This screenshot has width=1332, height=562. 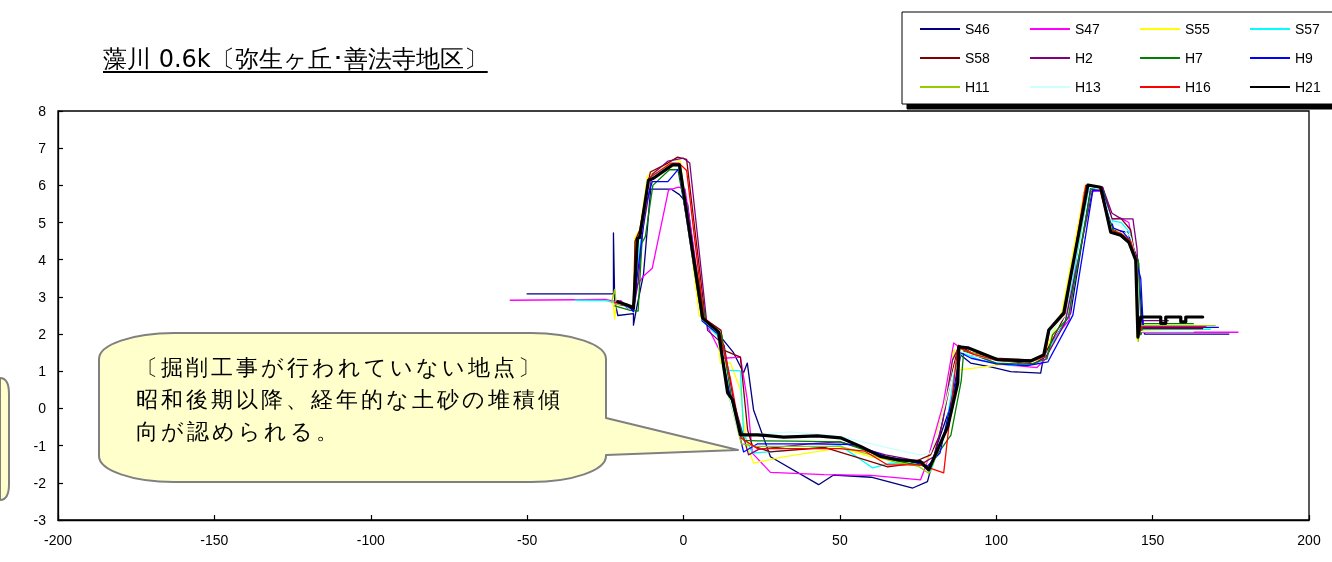 What do you see at coordinates (42, 185) in the screenshot?
I see `y-tick-label: 6` at bounding box center [42, 185].